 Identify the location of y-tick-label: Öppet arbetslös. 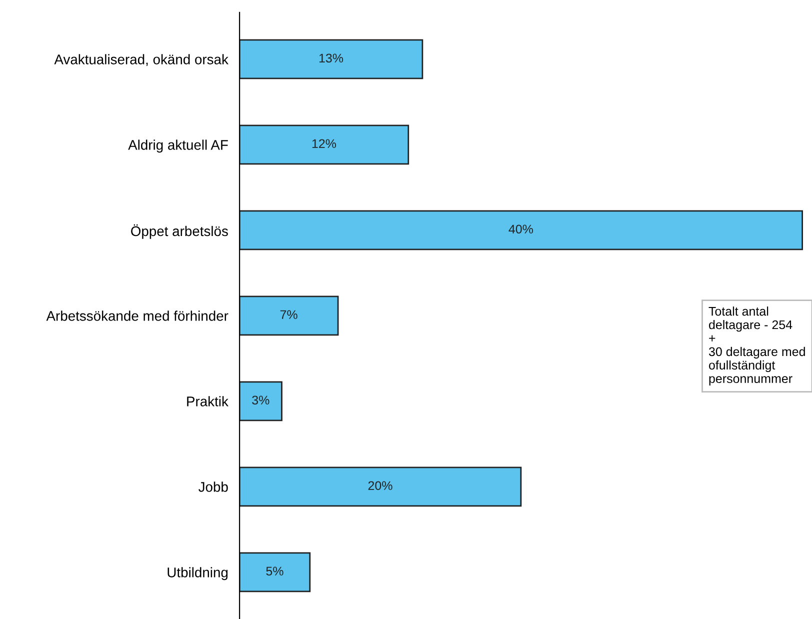
(179, 231).